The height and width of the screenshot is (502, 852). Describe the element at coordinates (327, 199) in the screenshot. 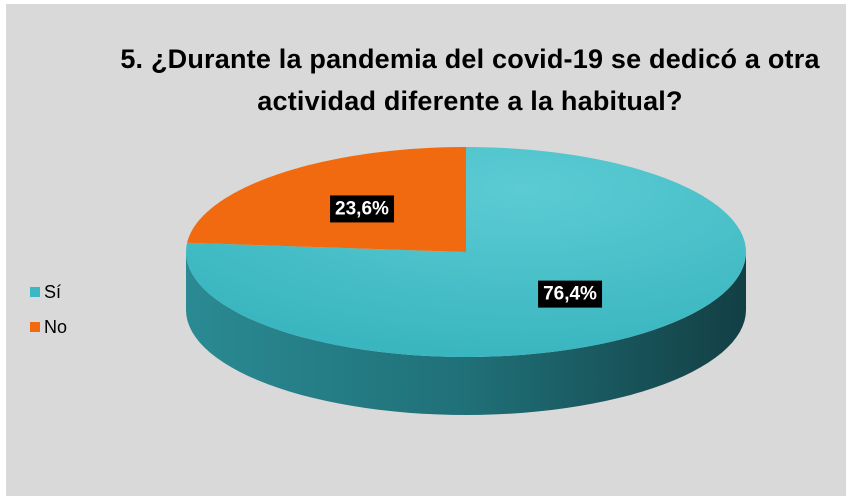

I see `pie-slice` at that location.